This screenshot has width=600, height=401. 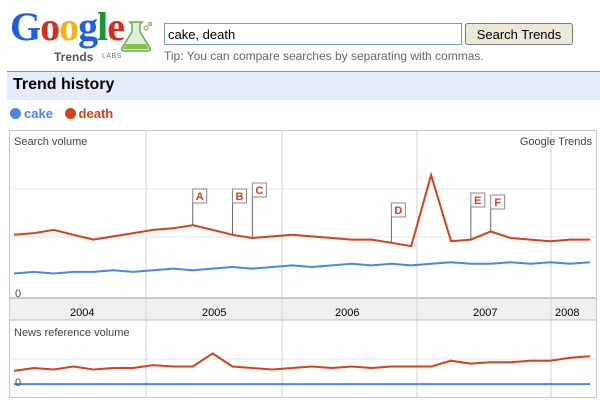 I want to click on logo-letter: G, so click(x=25, y=26).